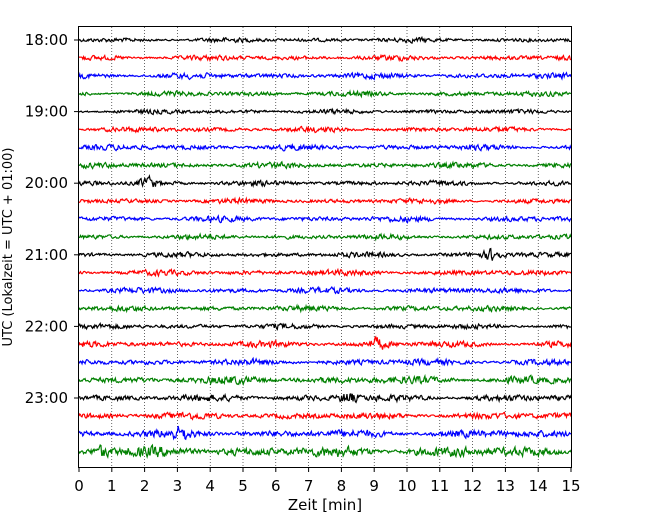  Describe the element at coordinates (439, 486) in the screenshot. I see `x-tick-label: 11` at that location.